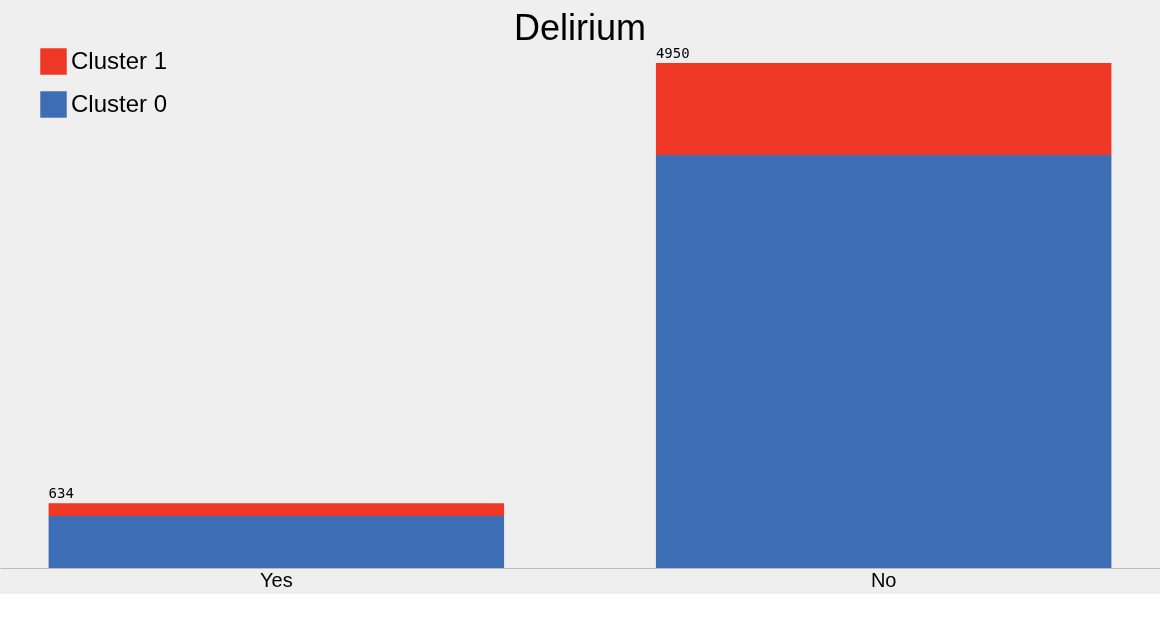 The width and height of the screenshot is (1161, 622). I want to click on text: 4950, so click(672, 53).